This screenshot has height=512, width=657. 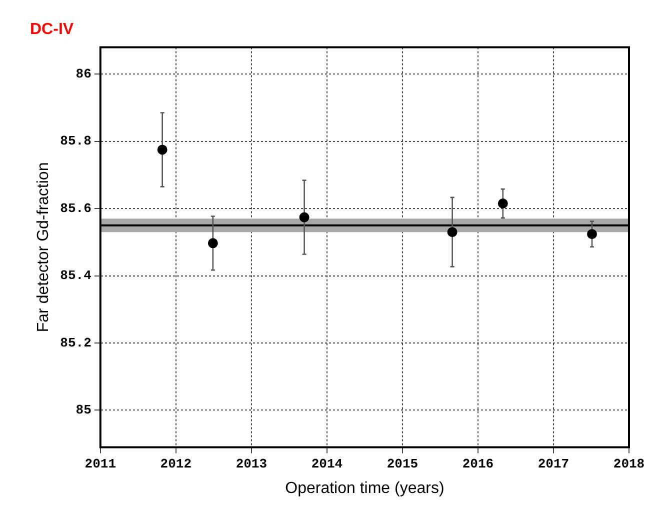 I want to click on x-tick-label: 2016, so click(x=478, y=464).